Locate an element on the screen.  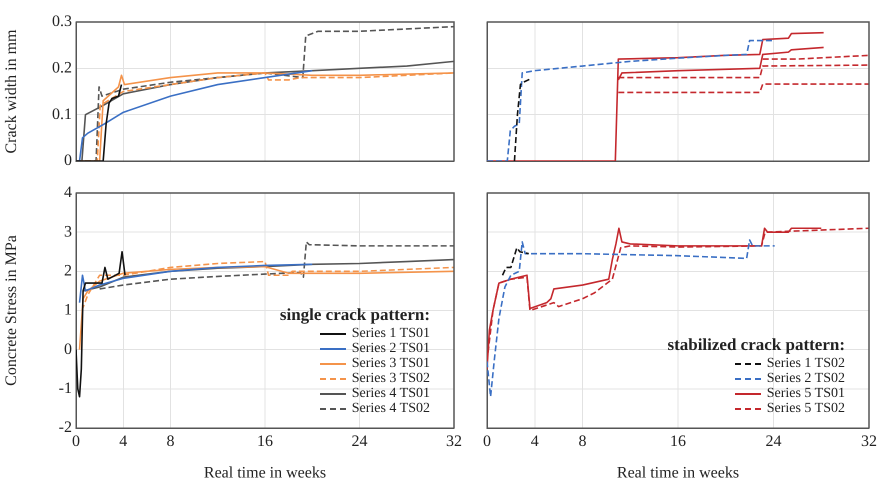
legend-title: single crack pattern: is located at coordinates (355, 314).